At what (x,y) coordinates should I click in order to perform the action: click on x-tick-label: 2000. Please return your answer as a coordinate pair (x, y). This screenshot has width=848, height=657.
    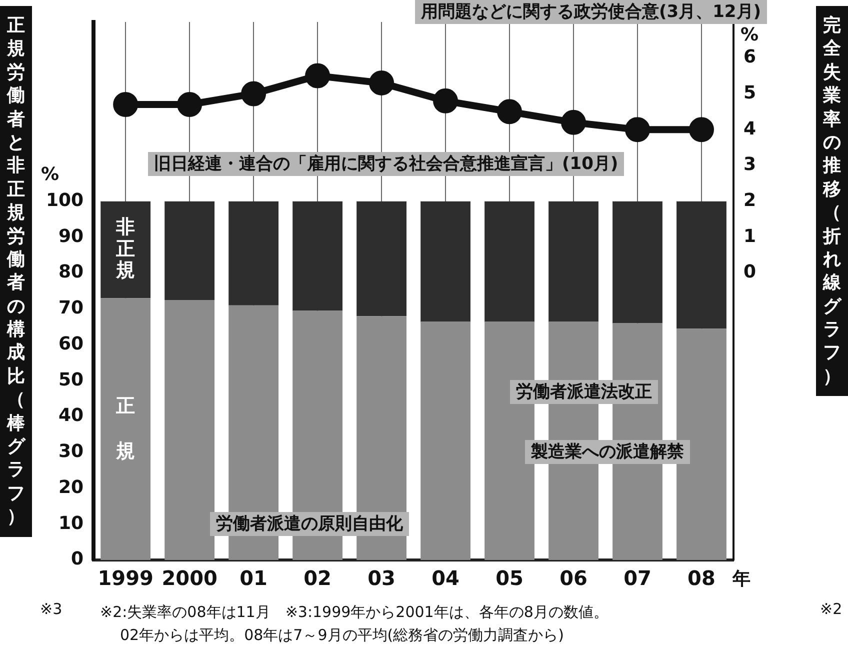
    Looking at the image, I should click on (190, 578).